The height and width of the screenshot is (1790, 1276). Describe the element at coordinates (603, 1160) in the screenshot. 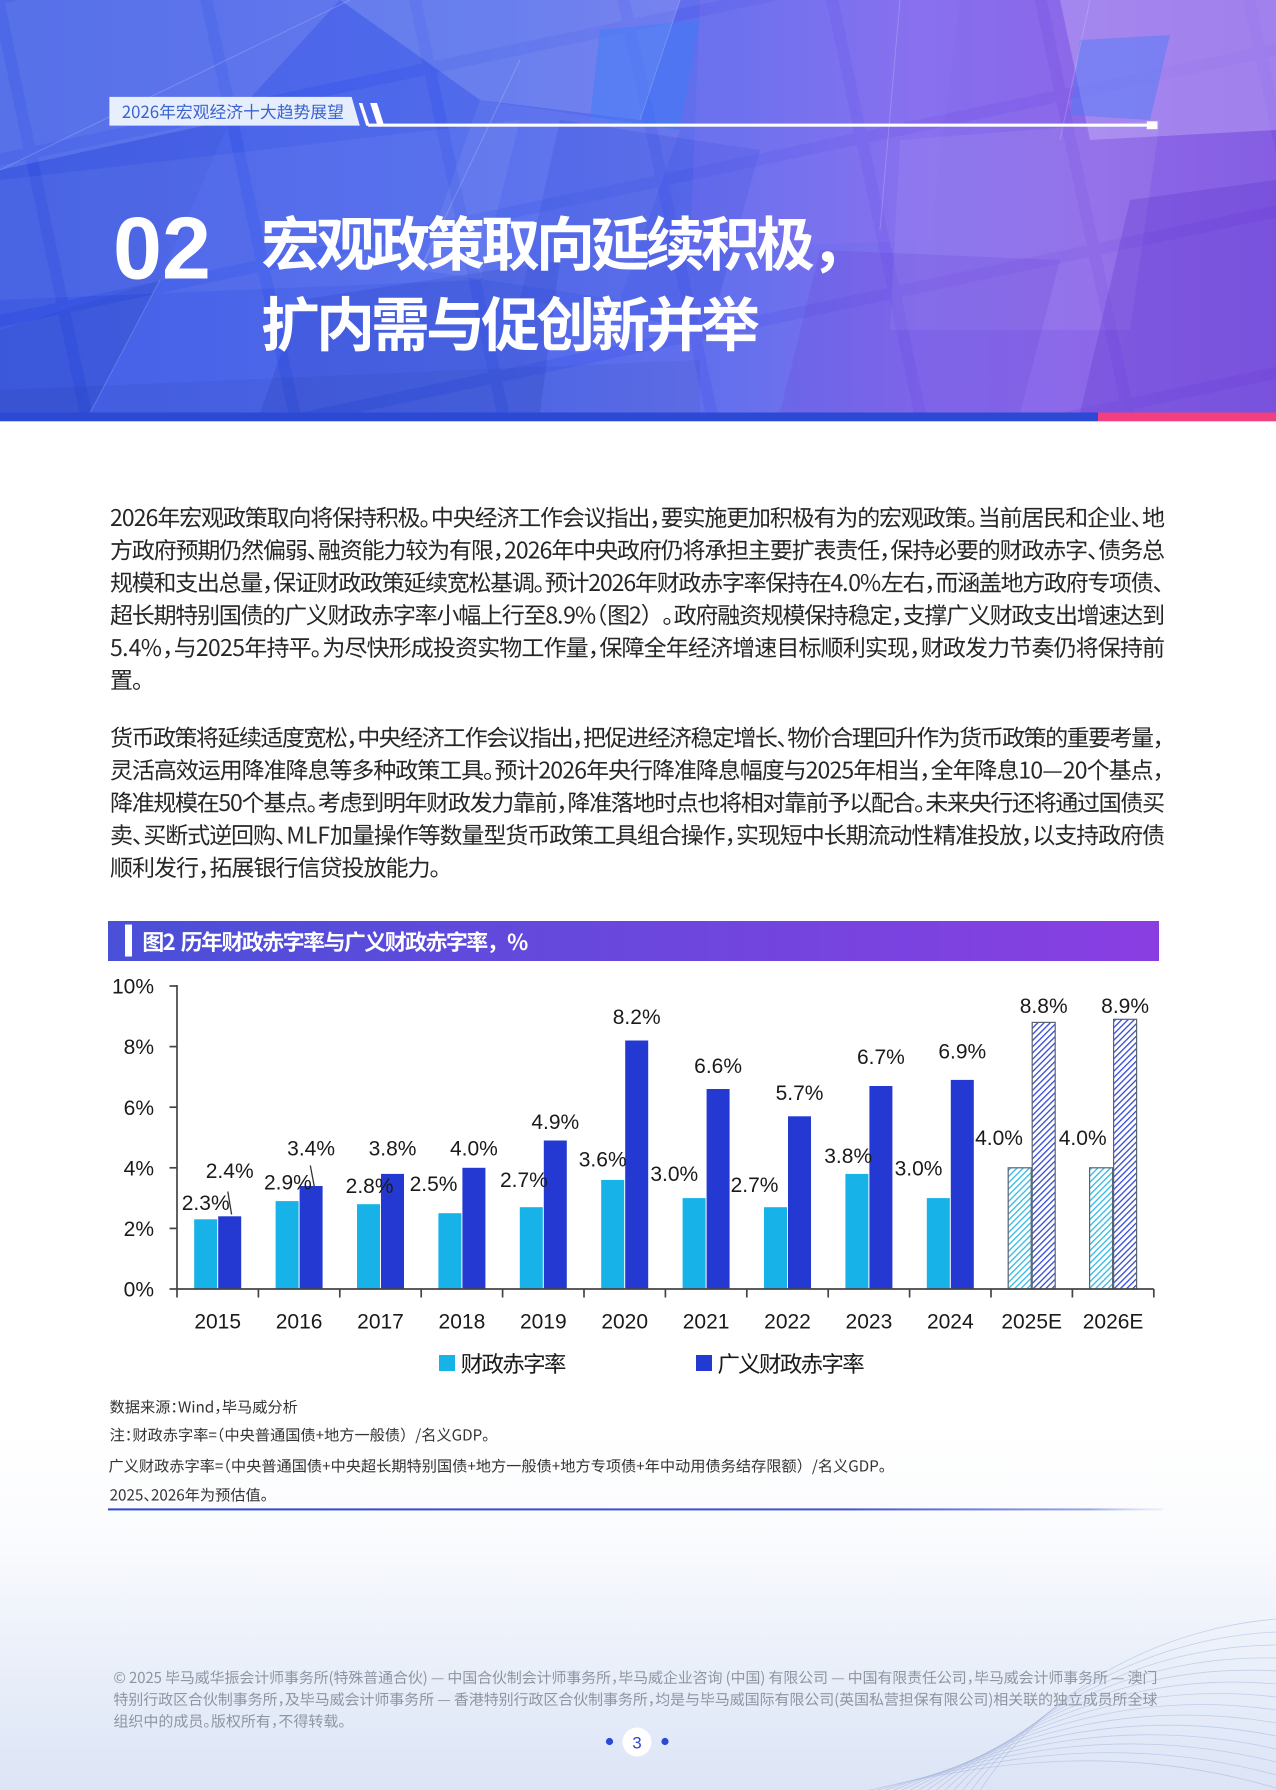

I see `svg-text: 3.6%` at that location.